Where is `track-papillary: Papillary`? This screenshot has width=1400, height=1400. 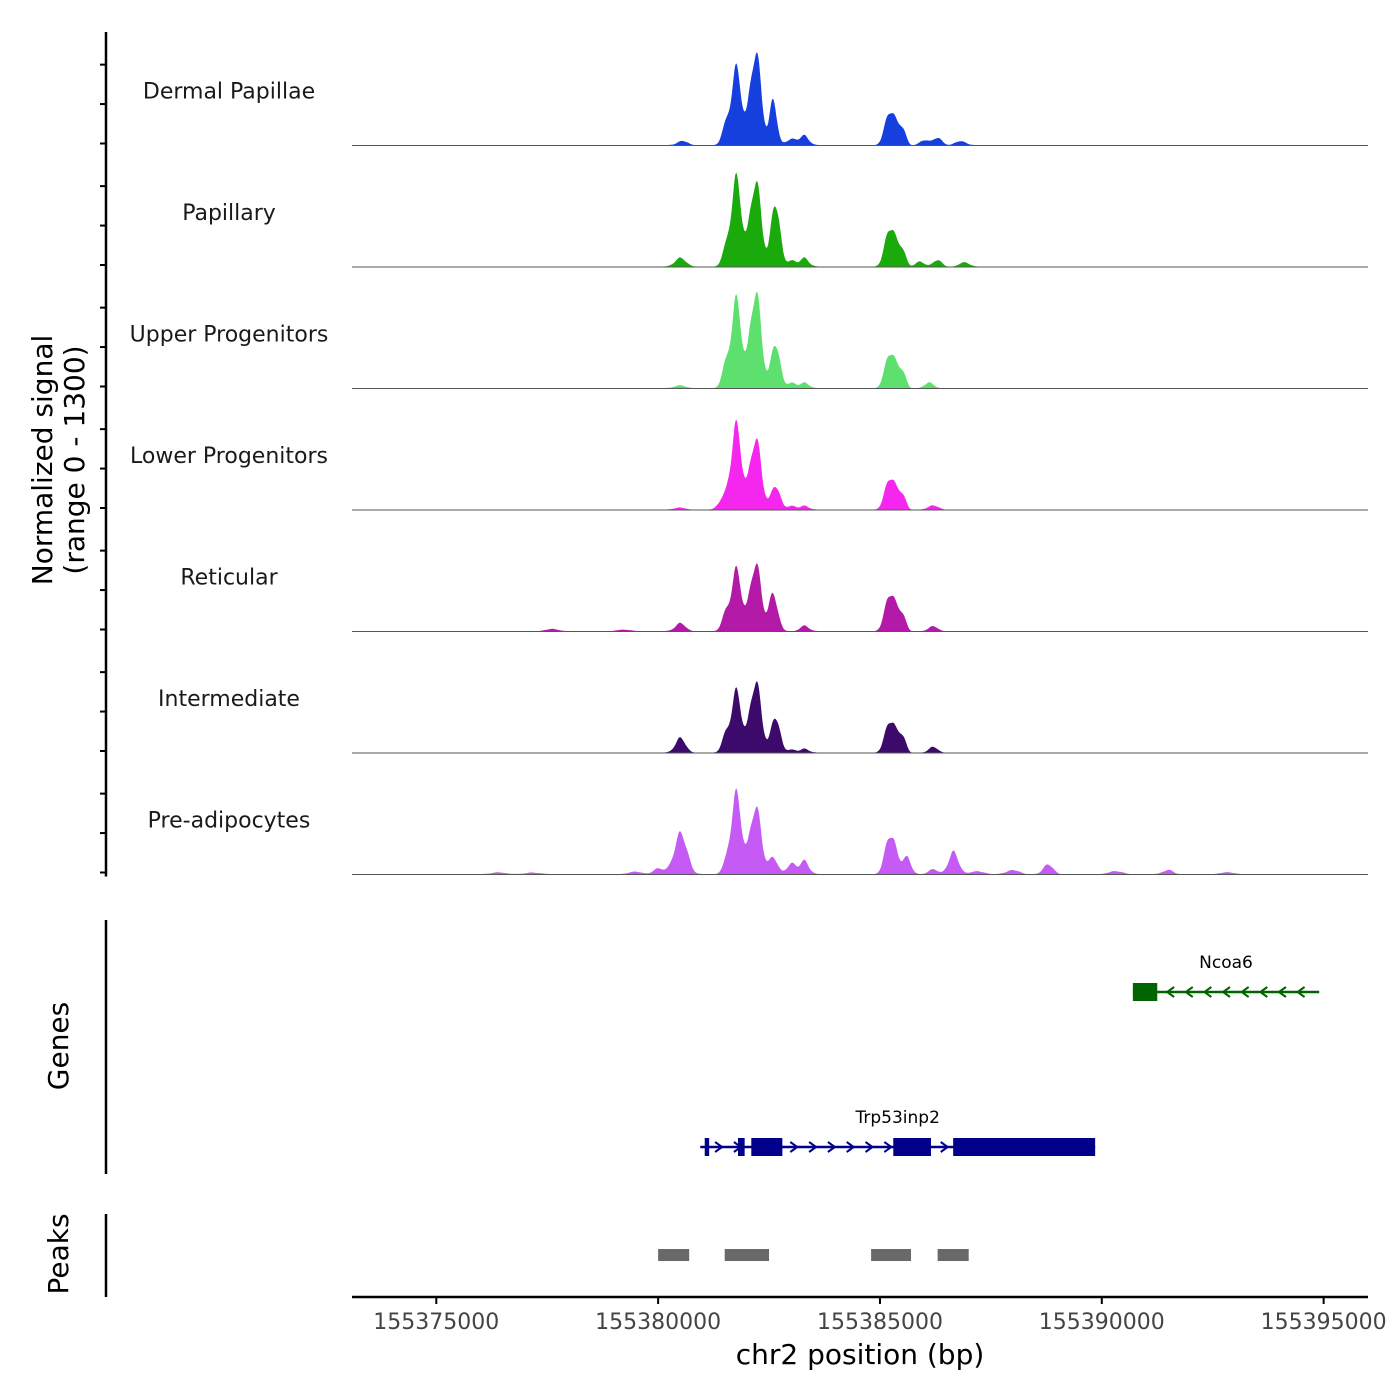
track-papillary: Papillary is located at coordinates (775, 220).